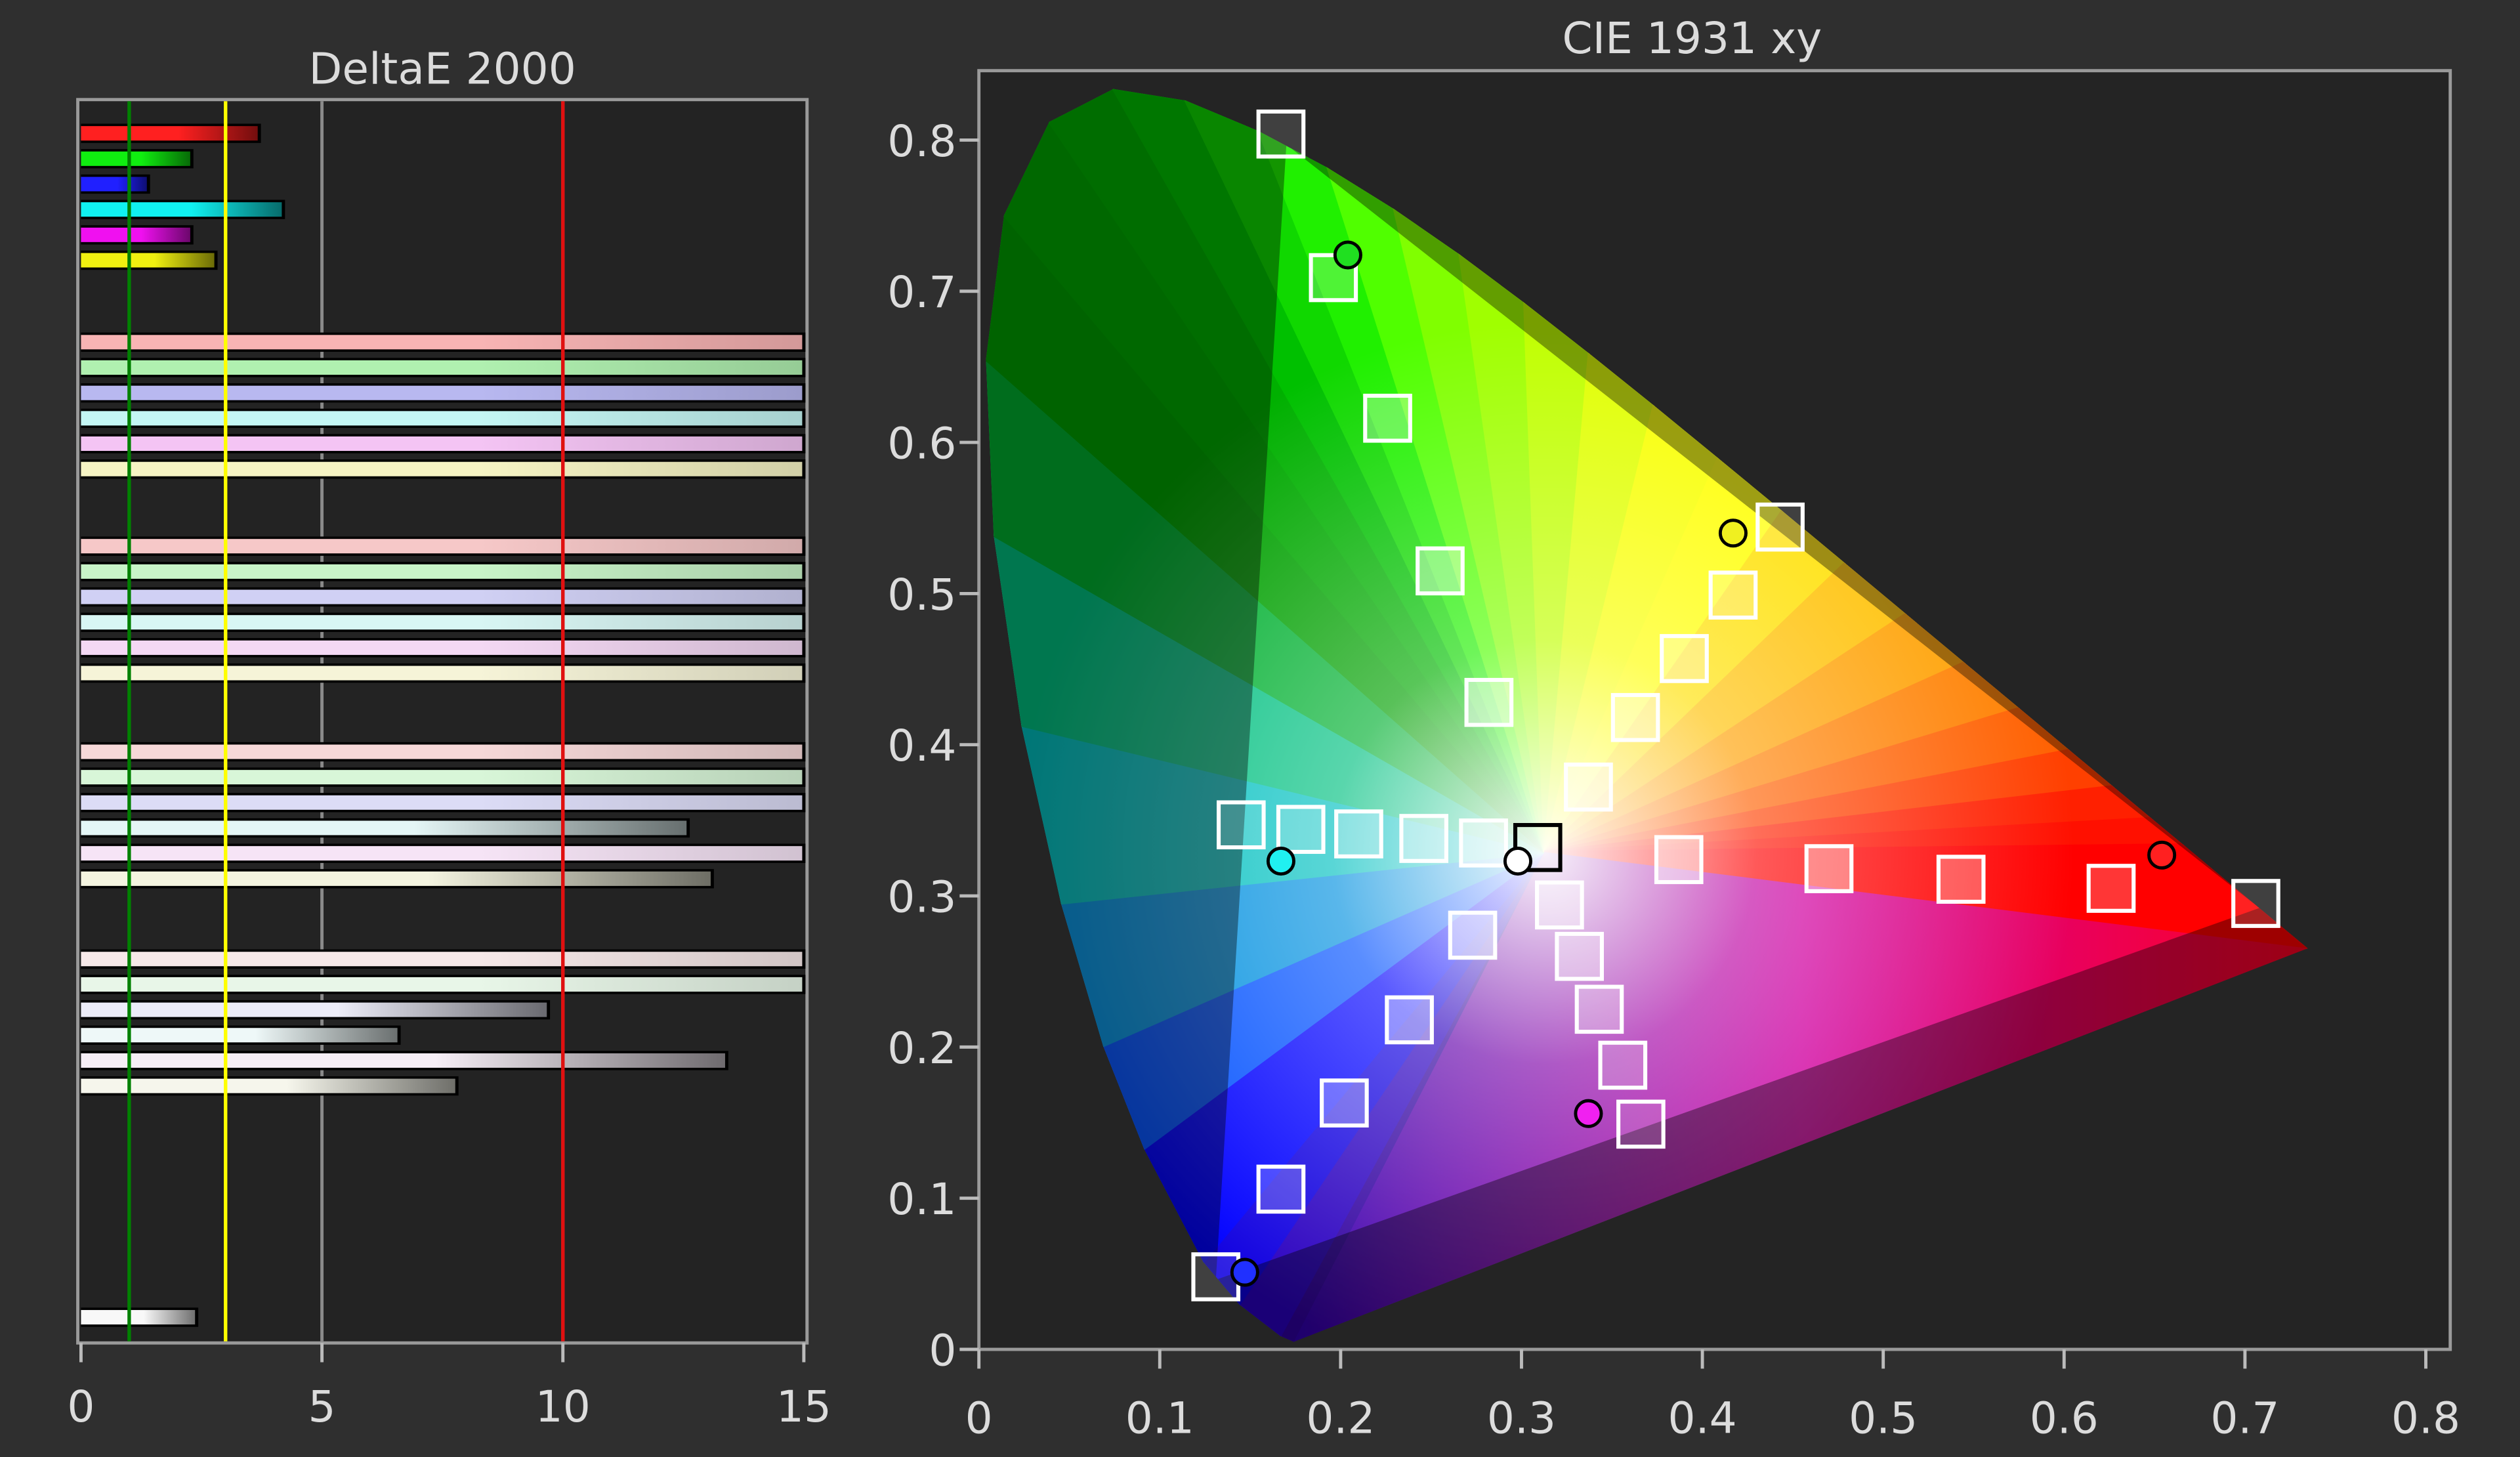 The width and height of the screenshot is (2520, 1457). Describe the element at coordinates (2064, 1418) in the screenshot. I see `x-tick-label: 0.6` at that location.